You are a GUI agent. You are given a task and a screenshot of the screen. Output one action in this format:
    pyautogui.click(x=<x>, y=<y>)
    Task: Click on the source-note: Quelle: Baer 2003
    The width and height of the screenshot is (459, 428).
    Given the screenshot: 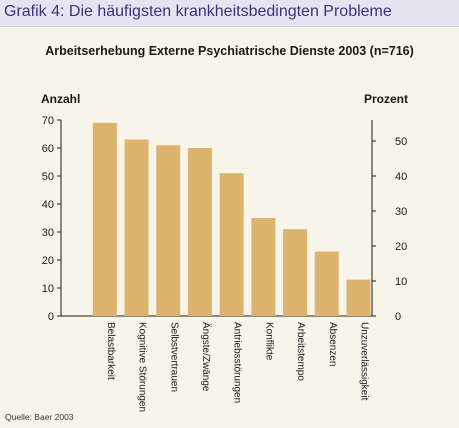 What is the action you would take?
    pyautogui.click(x=39, y=417)
    